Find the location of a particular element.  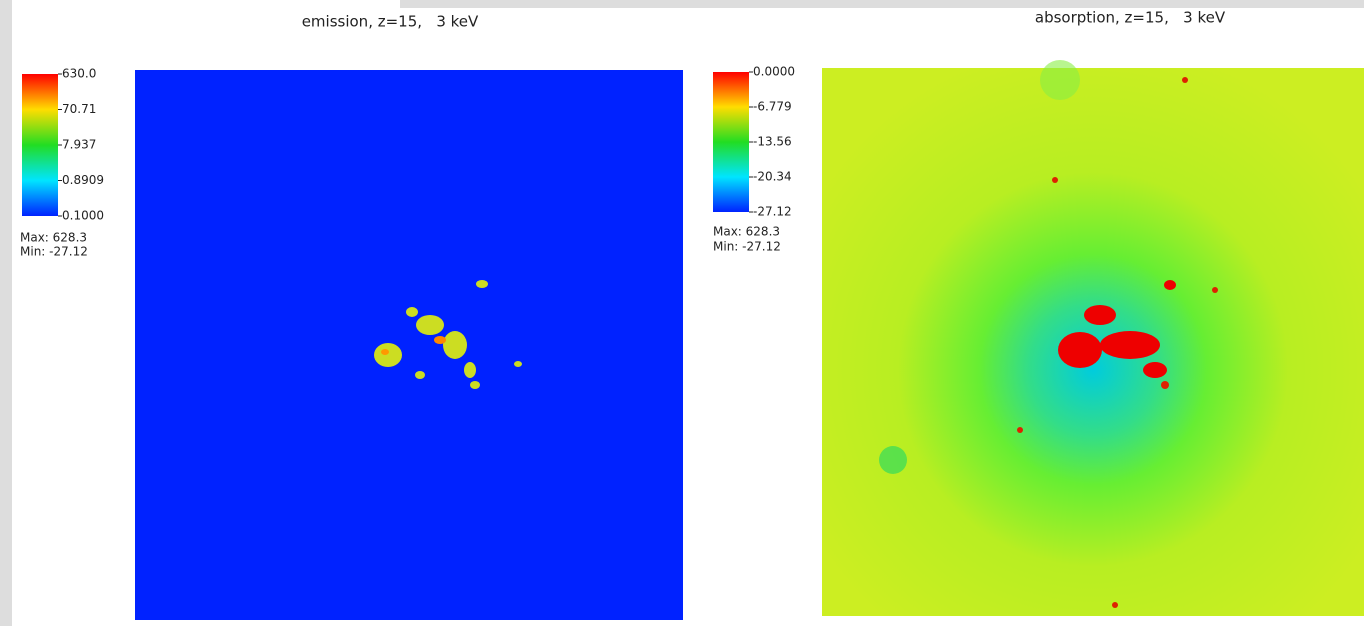

colorbar-label: 70.71 is located at coordinates (79, 109).